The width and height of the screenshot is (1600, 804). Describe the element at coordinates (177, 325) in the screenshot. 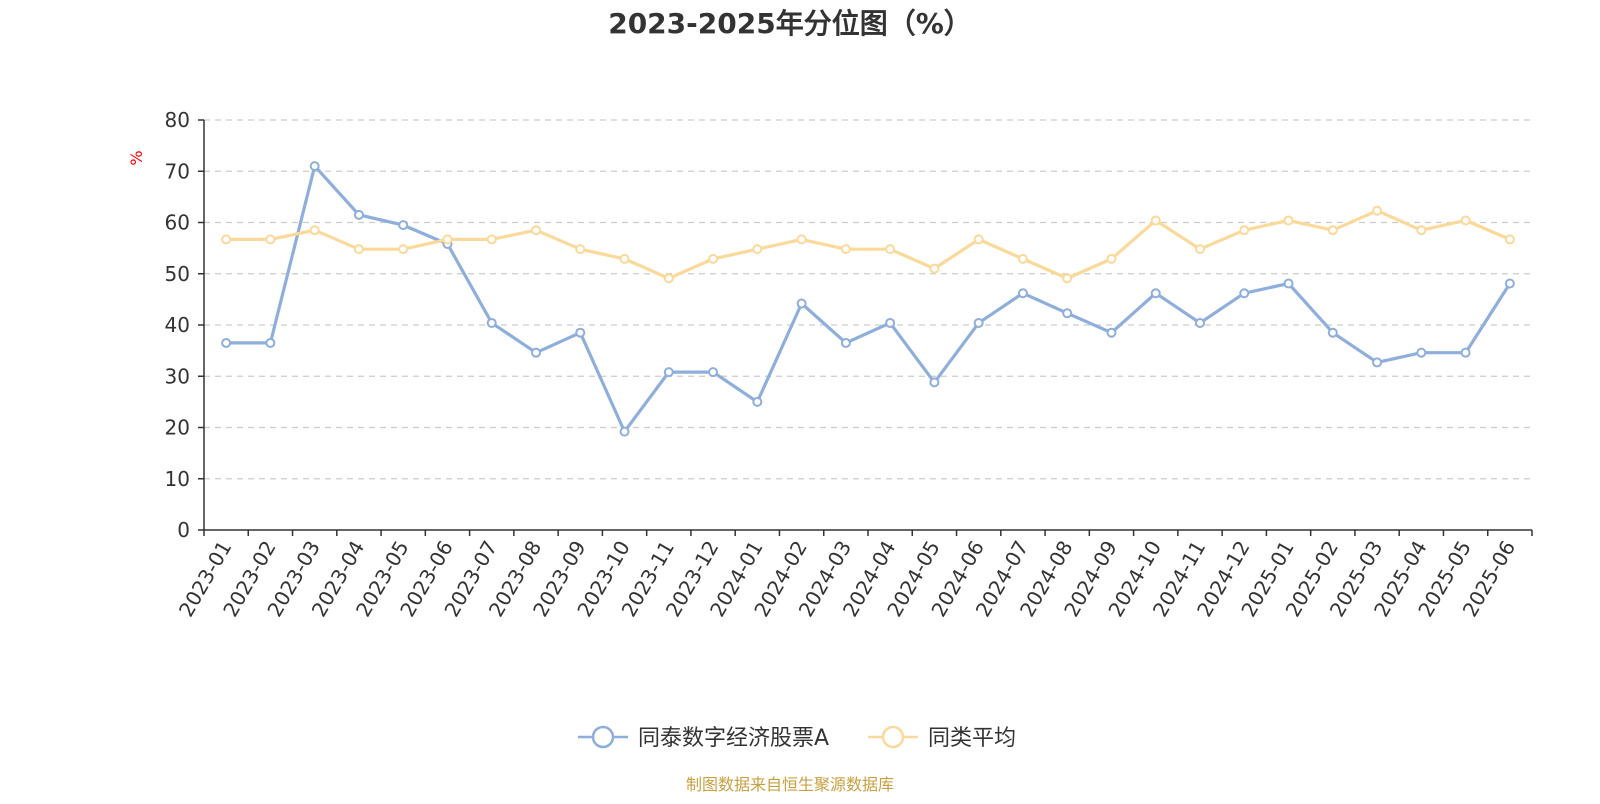

I see `y-tick-label: 40` at that location.